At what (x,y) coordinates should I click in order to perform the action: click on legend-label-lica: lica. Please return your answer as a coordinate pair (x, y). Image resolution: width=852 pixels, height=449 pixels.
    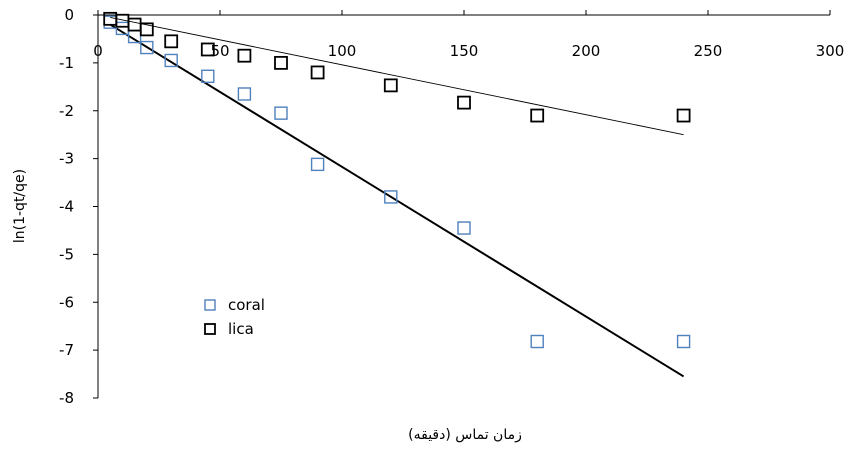
    Looking at the image, I should click on (241, 329).